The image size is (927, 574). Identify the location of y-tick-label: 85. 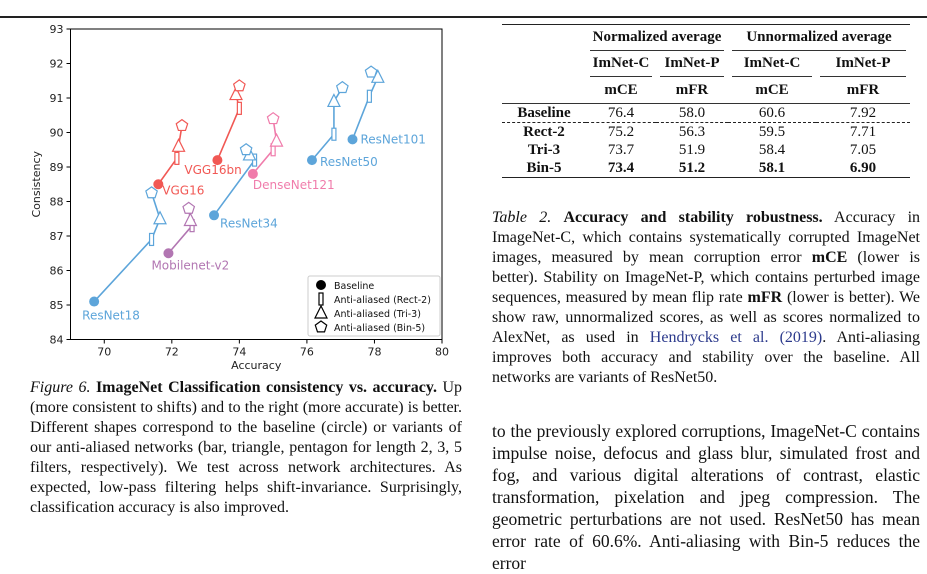
(57, 305).